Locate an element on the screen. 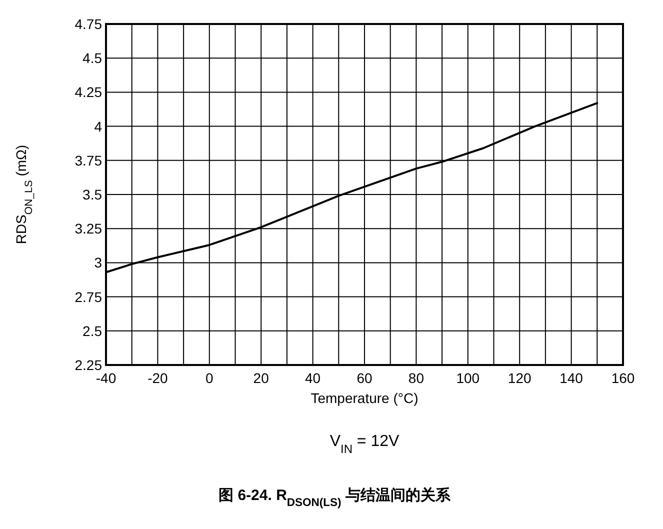  text: 图 6-24. R$_{DSON(LS)}$ 与结温间的关系 is located at coordinates (335, 498).